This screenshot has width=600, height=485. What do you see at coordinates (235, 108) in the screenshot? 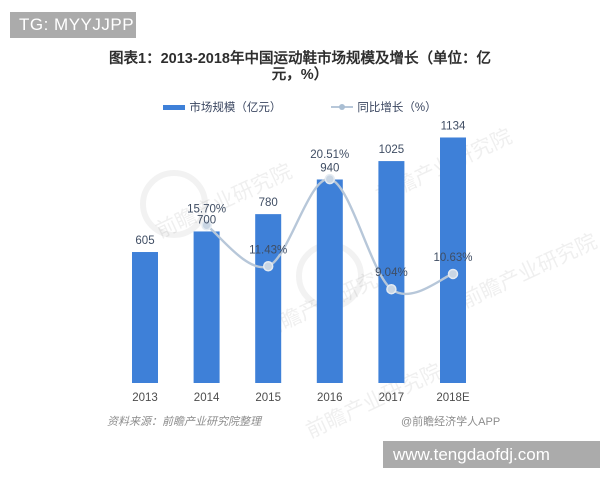
I see `legend-label-market-size: 市场规模（亿元）` at bounding box center [235, 108].